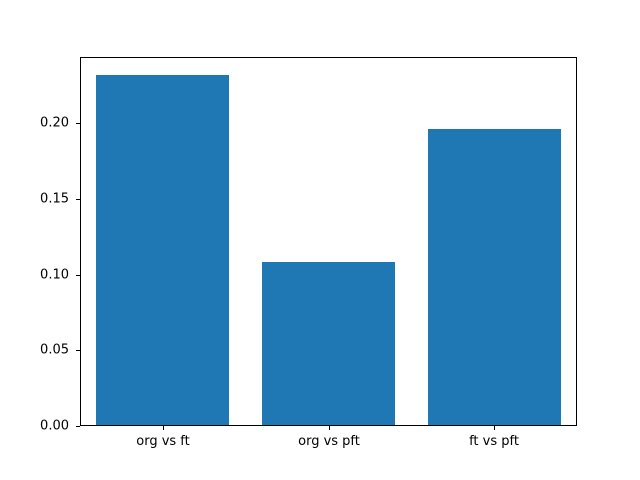 Image resolution: width=640 pixels, height=480 pixels. Describe the element at coordinates (54, 199) in the screenshot. I see `y-tick-label-3: 0.15` at that location.